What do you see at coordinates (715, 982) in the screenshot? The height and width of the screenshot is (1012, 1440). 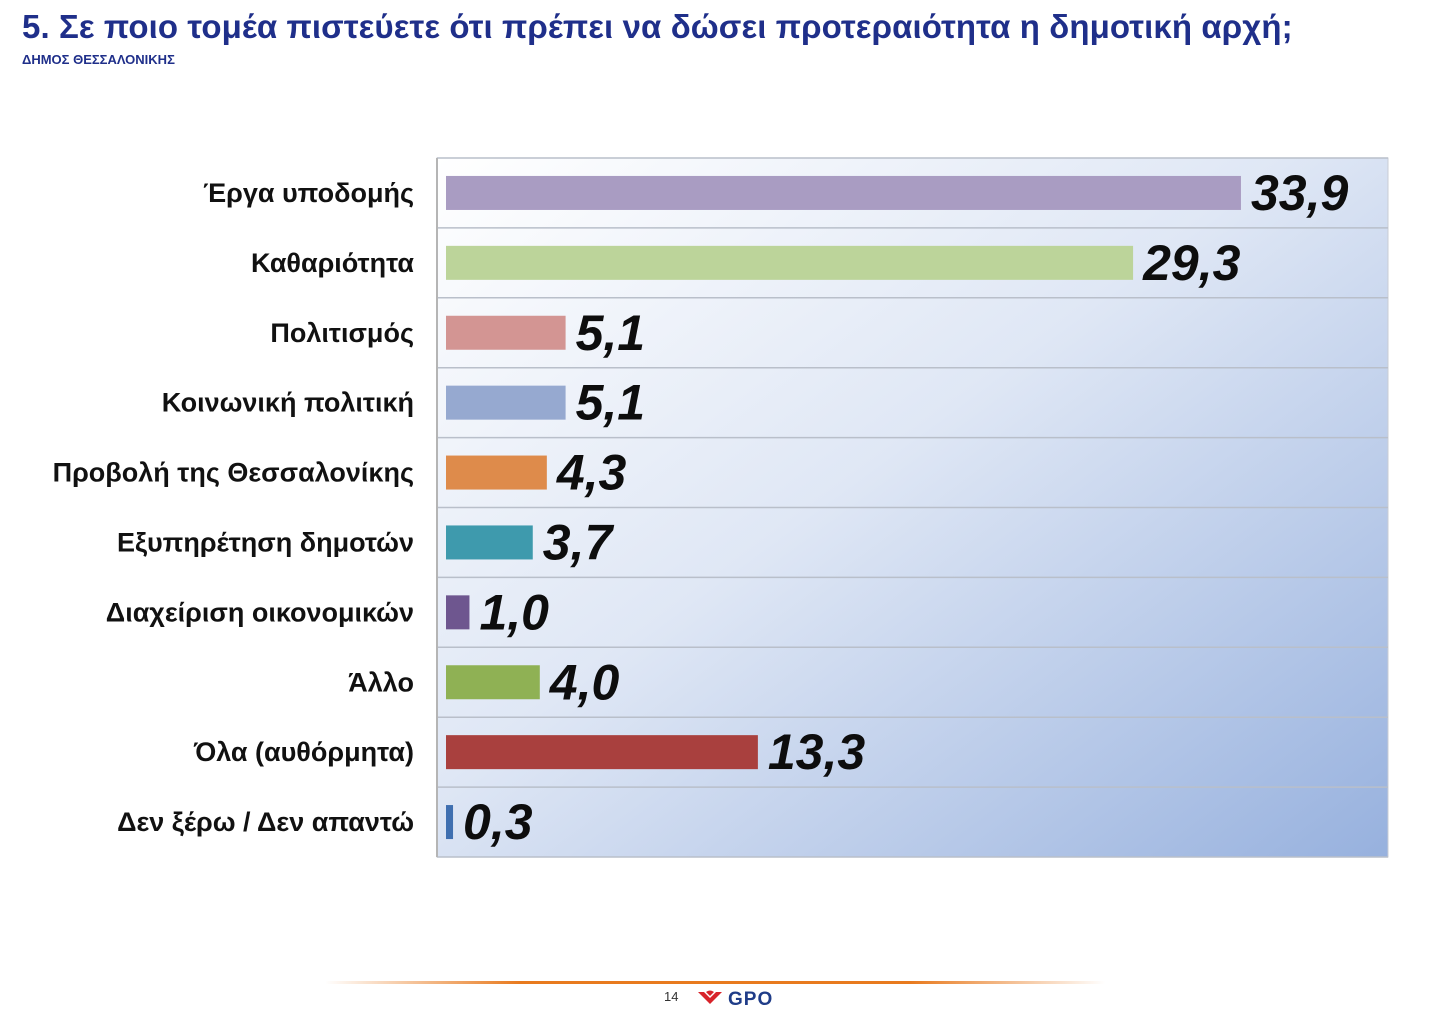 I see `footer-divider` at bounding box center [715, 982].